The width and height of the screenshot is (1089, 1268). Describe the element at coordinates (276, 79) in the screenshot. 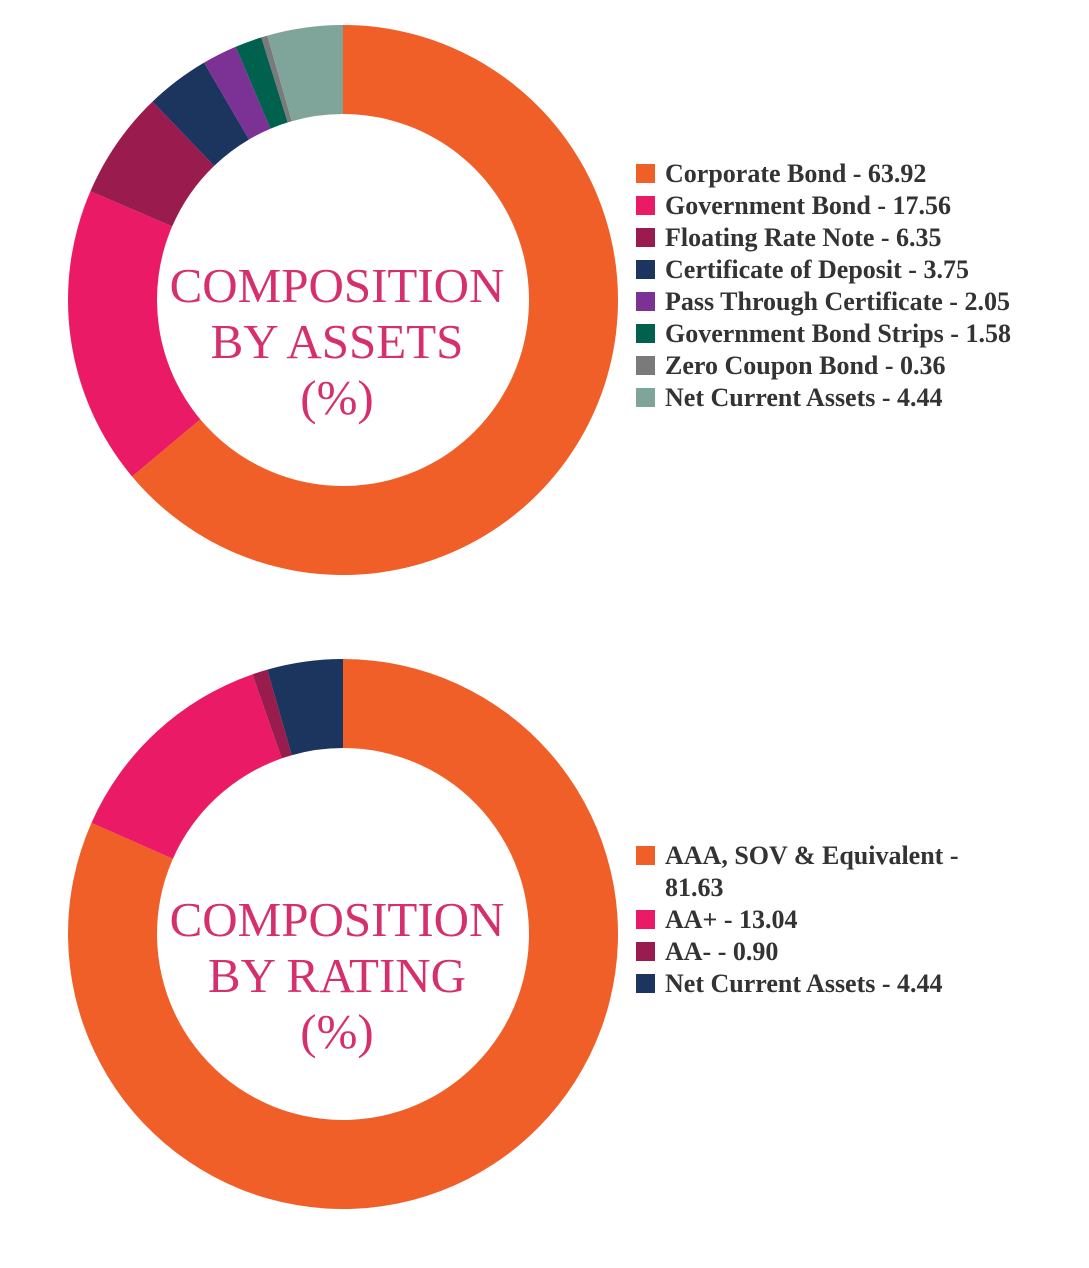

I see `slice-zero-coupon-bond` at that location.